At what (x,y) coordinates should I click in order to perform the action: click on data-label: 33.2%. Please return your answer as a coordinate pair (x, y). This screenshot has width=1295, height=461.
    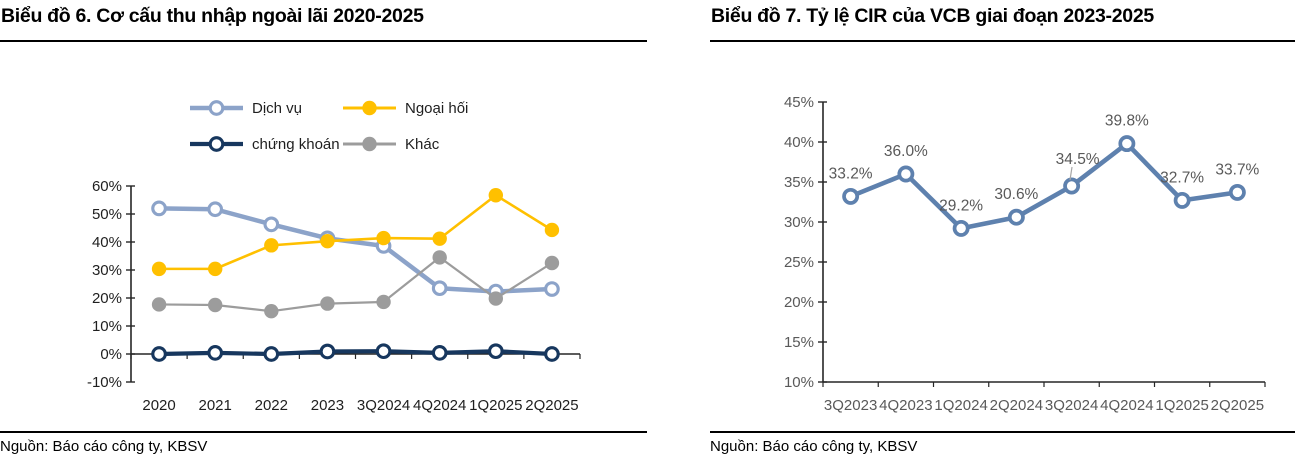
    Looking at the image, I should click on (851, 173).